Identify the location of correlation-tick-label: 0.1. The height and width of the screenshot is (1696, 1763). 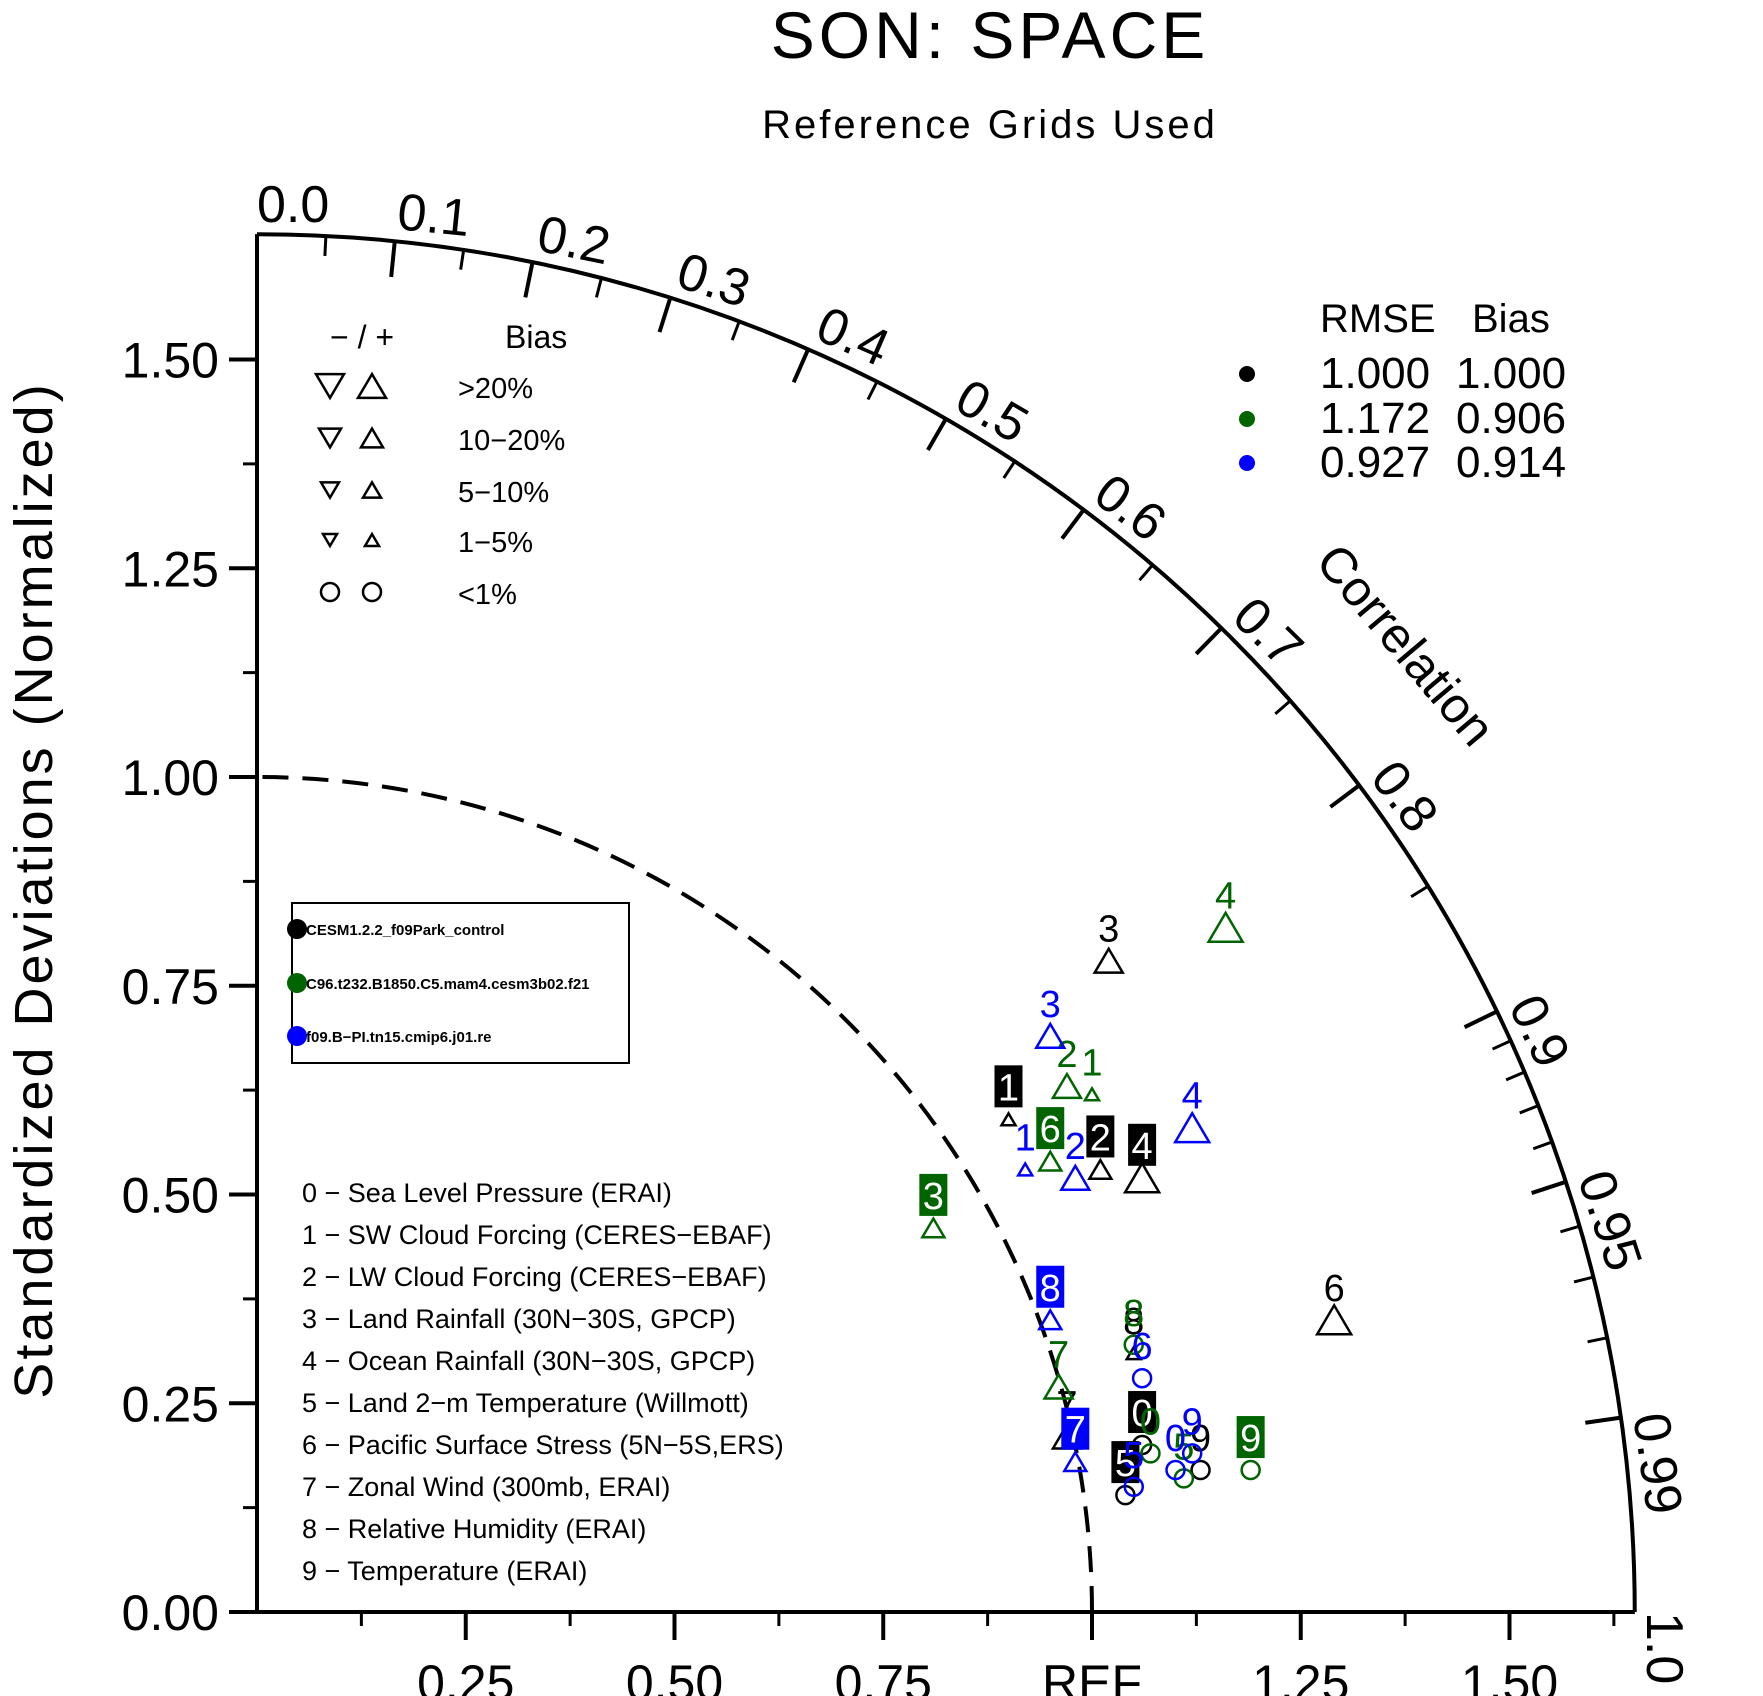
(434, 215).